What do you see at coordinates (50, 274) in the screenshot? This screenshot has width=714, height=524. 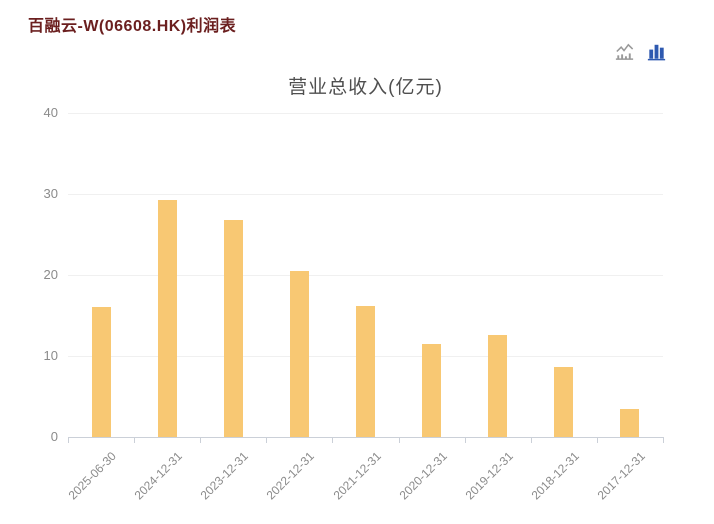 I see `y-axis-label: 20` at bounding box center [50, 274].